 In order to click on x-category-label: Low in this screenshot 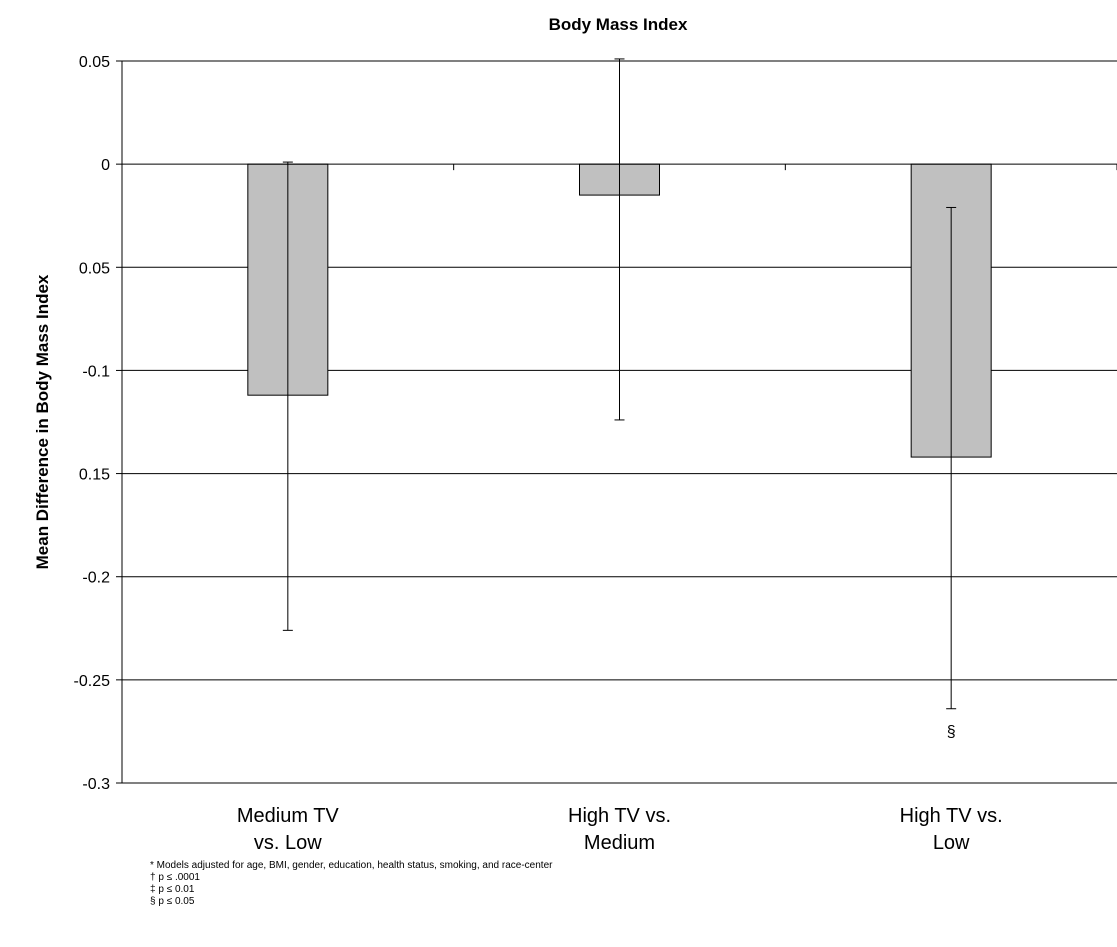, I will do `click(951, 843)`.